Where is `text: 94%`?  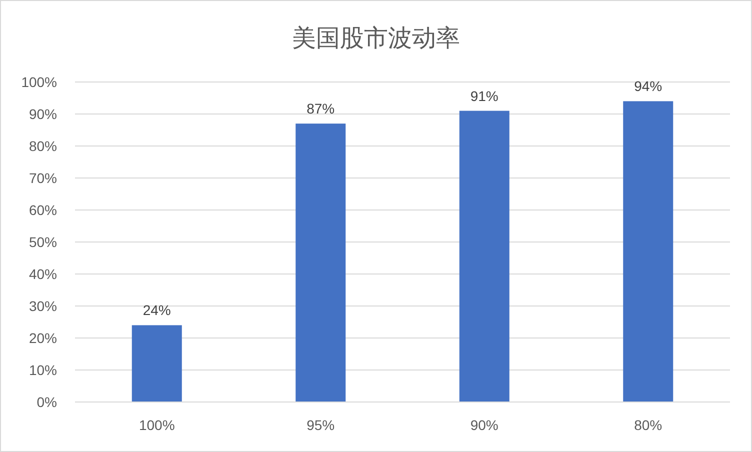
text: 94% is located at coordinates (648, 86).